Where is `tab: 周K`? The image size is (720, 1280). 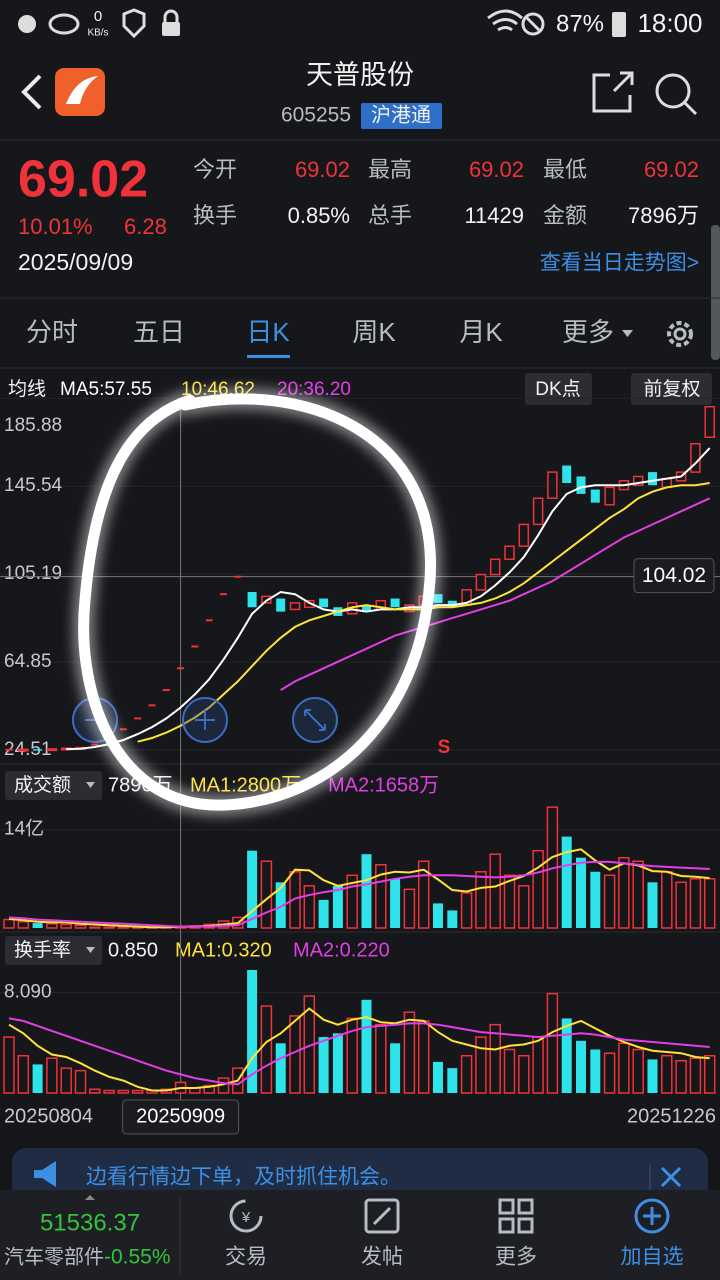 tab: 周K is located at coordinates (374, 332).